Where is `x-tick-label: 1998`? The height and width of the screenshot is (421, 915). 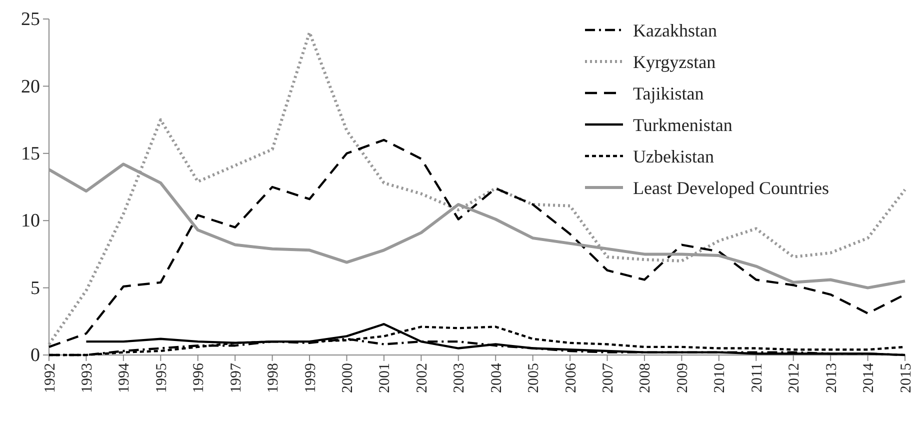 x-tick-label: 1998 is located at coordinates (274, 378).